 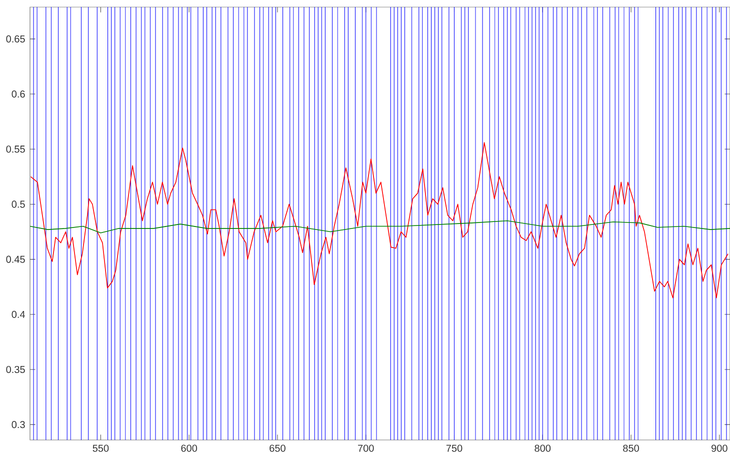 What do you see at coordinates (189, 448) in the screenshot?
I see `x-tick-label: 600` at bounding box center [189, 448].